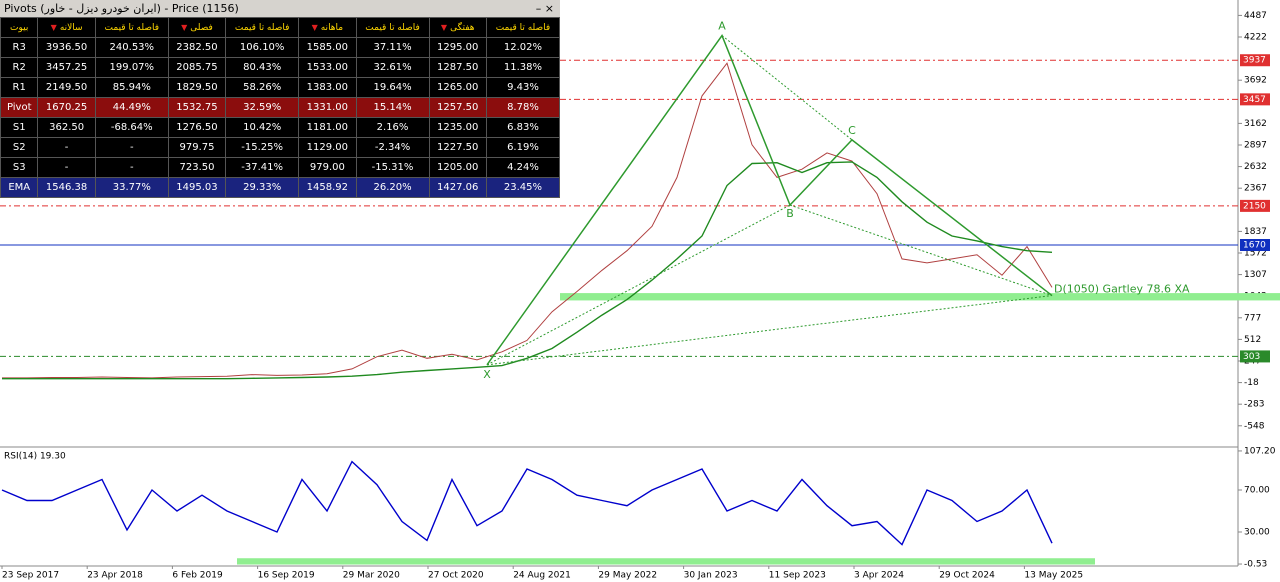 The height and width of the screenshot is (582, 1280). Describe the element at coordinates (711, 576) in the screenshot. I see `x-tick-label: 30 Jan 2023` at that location.